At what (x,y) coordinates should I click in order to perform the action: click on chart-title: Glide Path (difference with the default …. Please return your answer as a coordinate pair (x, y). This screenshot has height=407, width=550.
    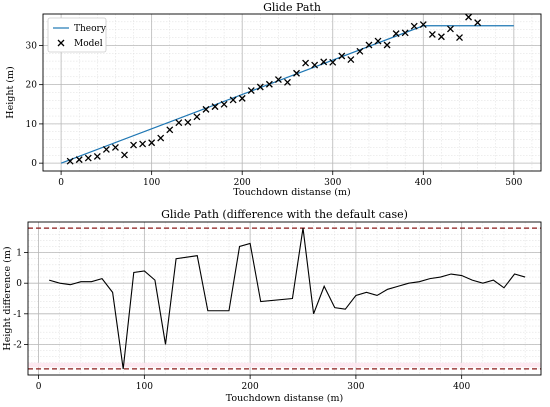
    Looking at the image, I should click on (284, 214).